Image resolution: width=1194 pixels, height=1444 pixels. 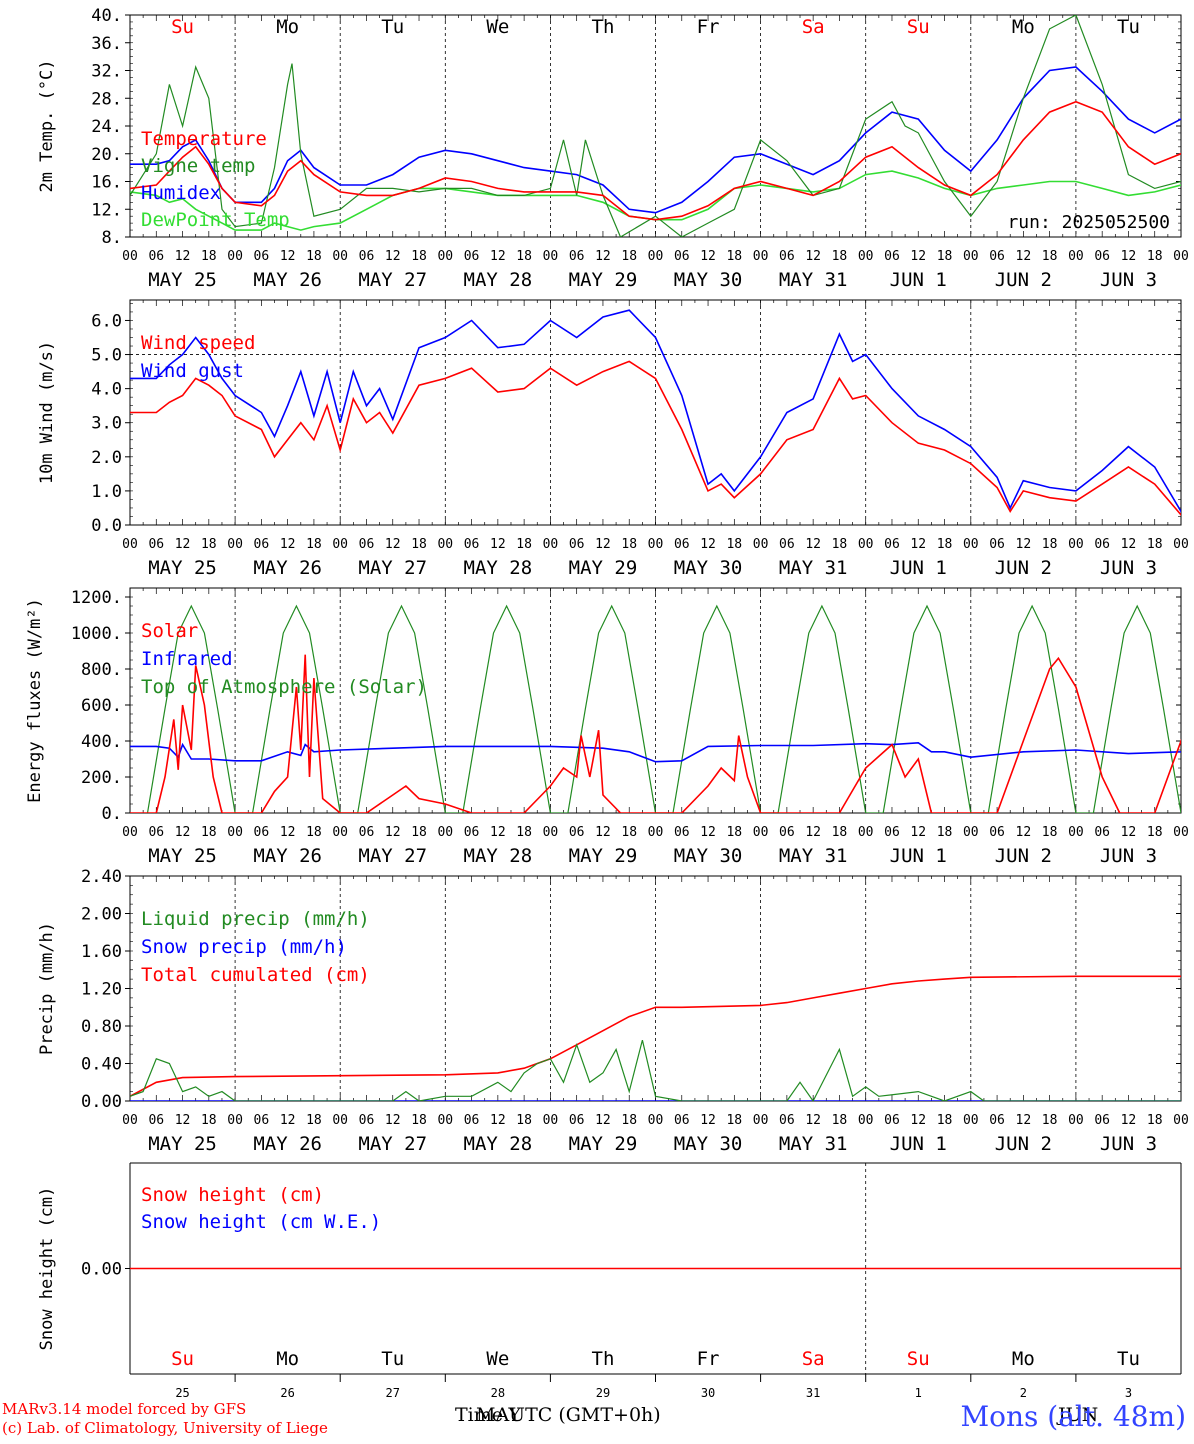 What do you see at coordinates (106, 321) in the screenshot?
I see `y-tick-label: 6.0` at bounding box center [106, 321].